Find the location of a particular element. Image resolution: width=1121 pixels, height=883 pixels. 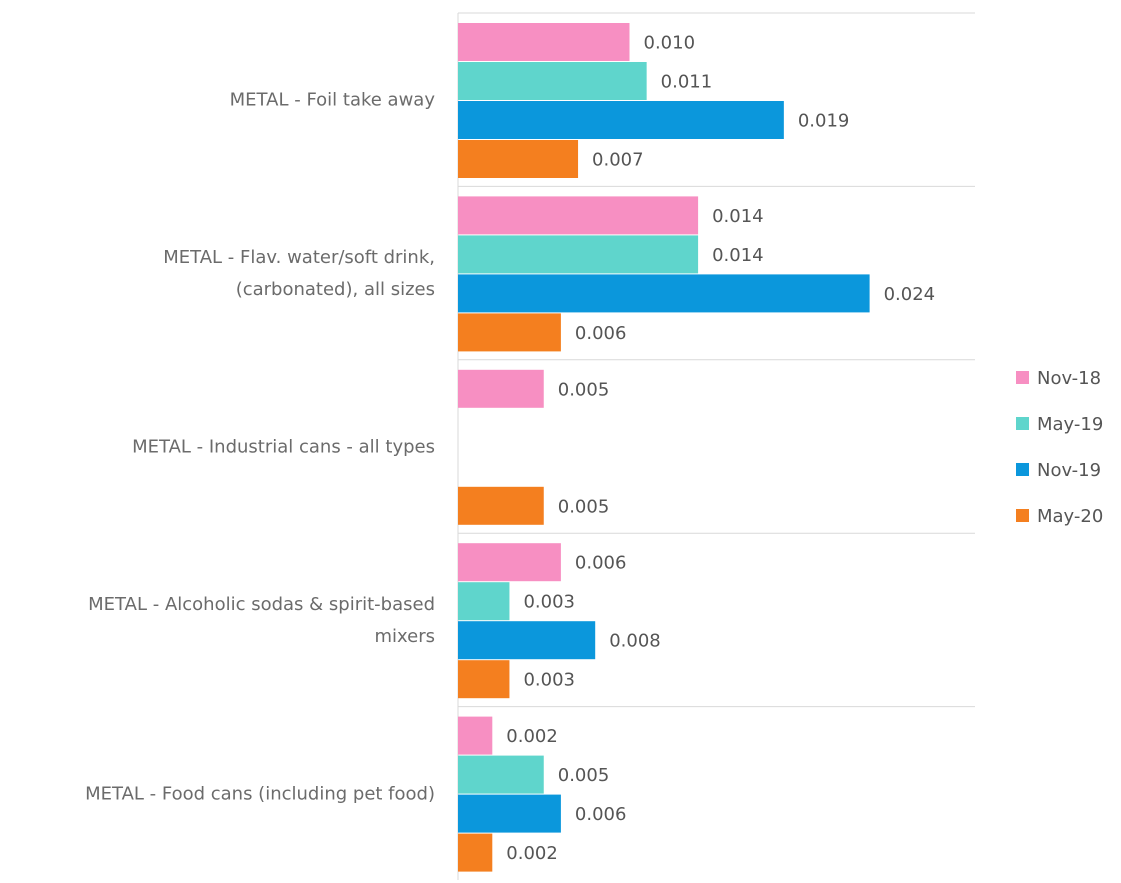

value-label-may-20-5: 0.002 is located at coordinates (532, 853).